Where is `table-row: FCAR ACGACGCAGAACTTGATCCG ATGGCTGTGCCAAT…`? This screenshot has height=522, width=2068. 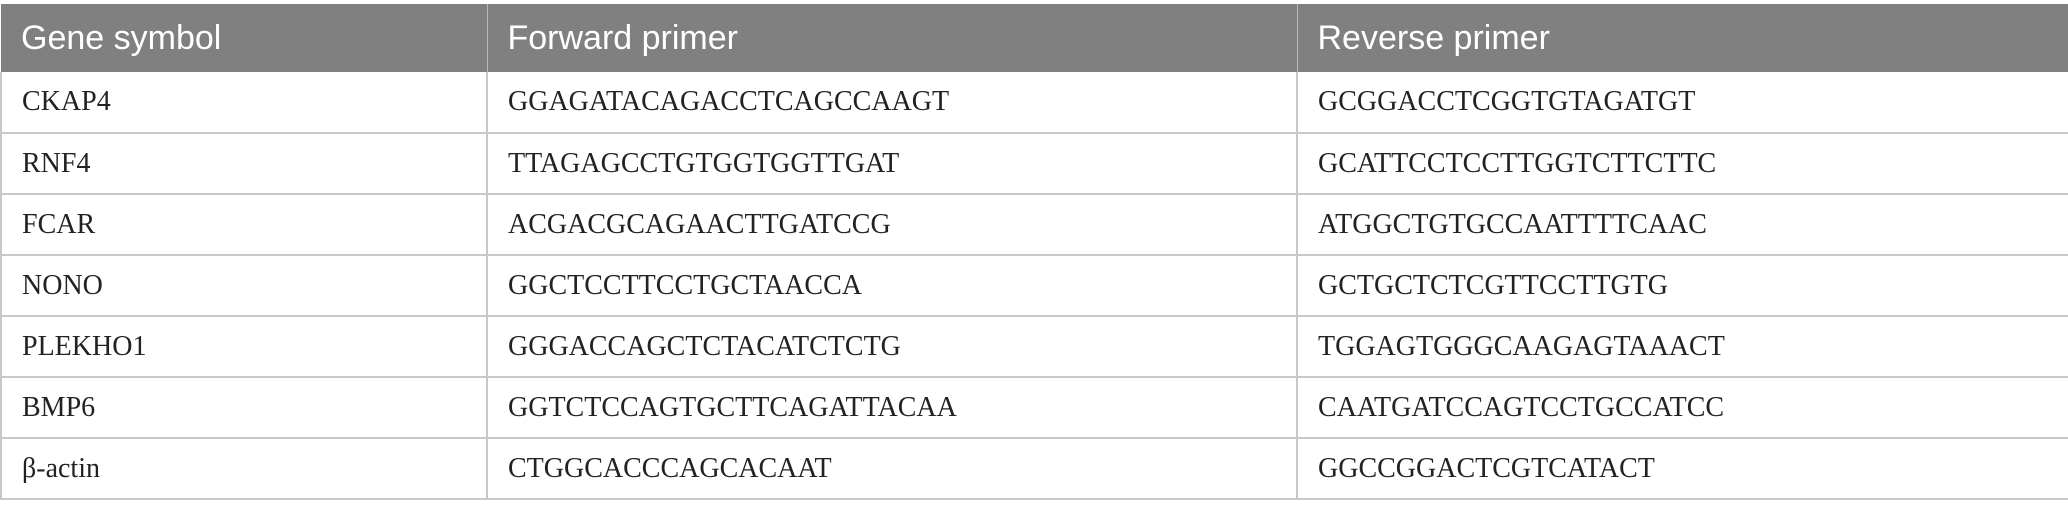
table-row: FCAR ACGACGCAGAACTTGATCCG ATGGCTGTGCCAAT… is located at coordinates (1034, 225).